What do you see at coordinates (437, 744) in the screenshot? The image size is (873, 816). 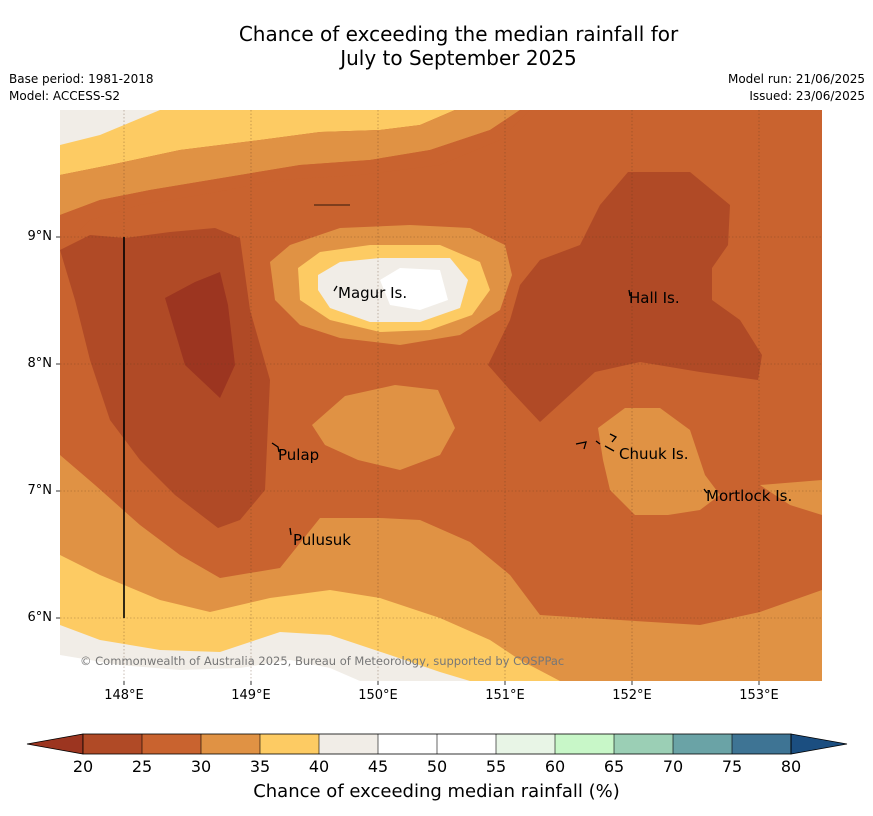 I see `colorbar` at bounding box center [437, 744].